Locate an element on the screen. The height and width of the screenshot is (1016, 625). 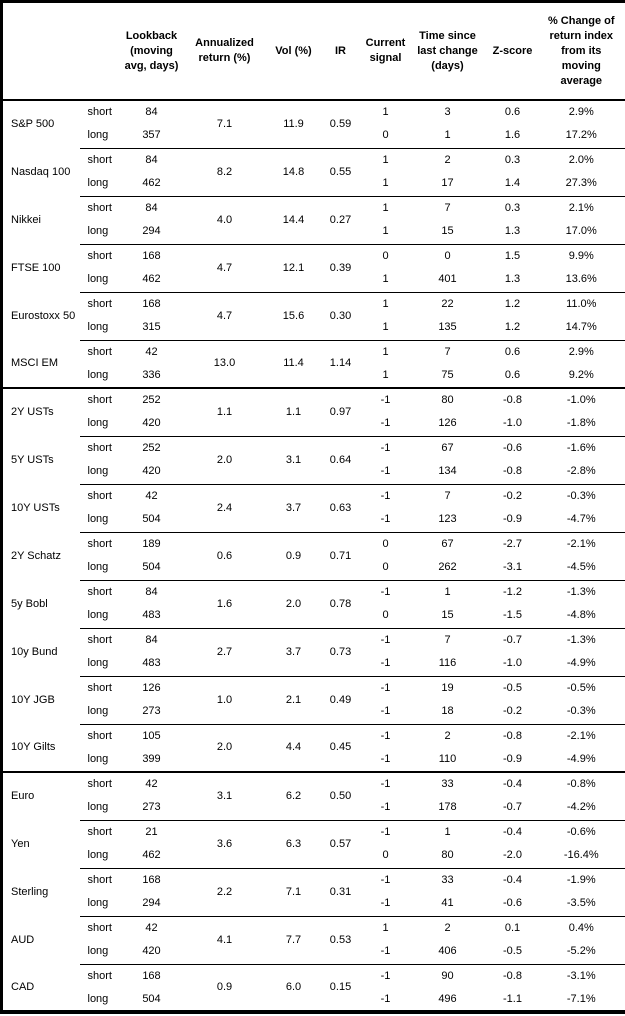
asset-row-short: 10y Bund short 84 2.7 3.7 0.73 -1 7 -0.7 -1.3% is located at coordinates (313, 652).